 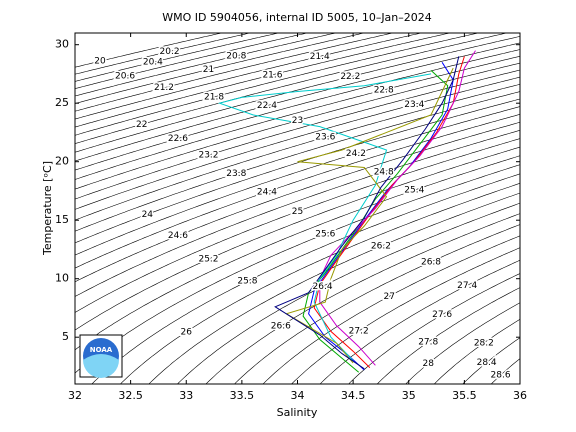 I want to click on contour-label: 22, so click(x=141, y=125).